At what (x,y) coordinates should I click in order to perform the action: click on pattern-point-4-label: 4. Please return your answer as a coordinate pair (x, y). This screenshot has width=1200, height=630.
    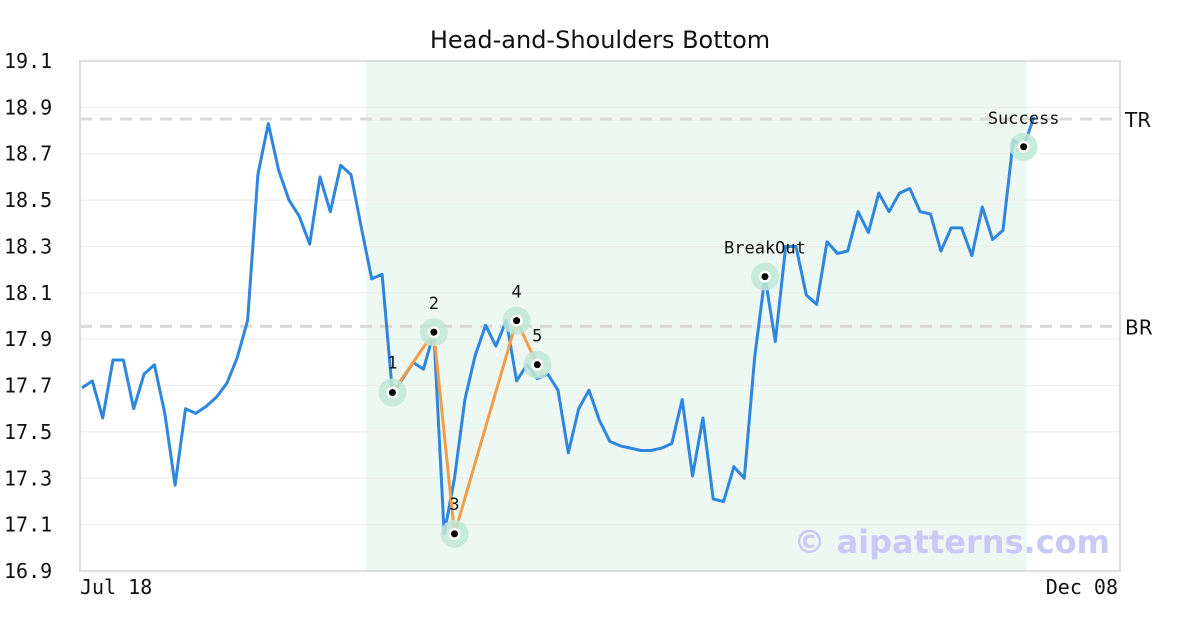
    Looking at the image, I should click on (516, 293).